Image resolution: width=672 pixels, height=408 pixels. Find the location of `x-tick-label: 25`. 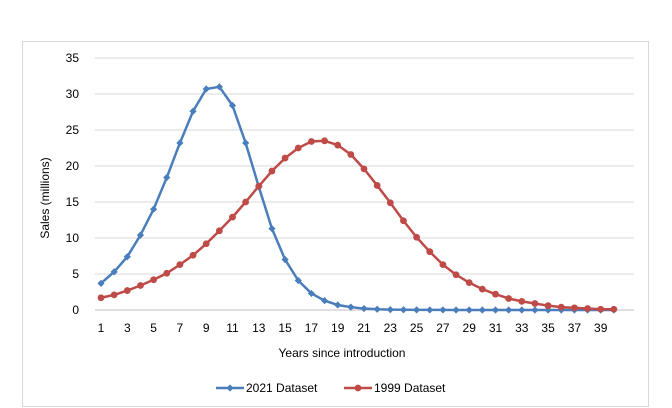

x-tick-label: 25 is located at coordinates (417, 328).